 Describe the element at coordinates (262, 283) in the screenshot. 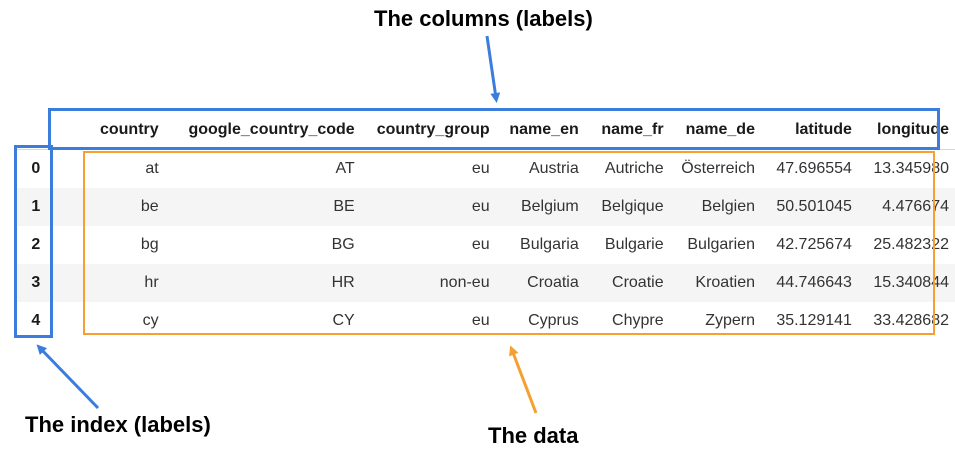

I see `cell-google-country-code: HR` at that location.